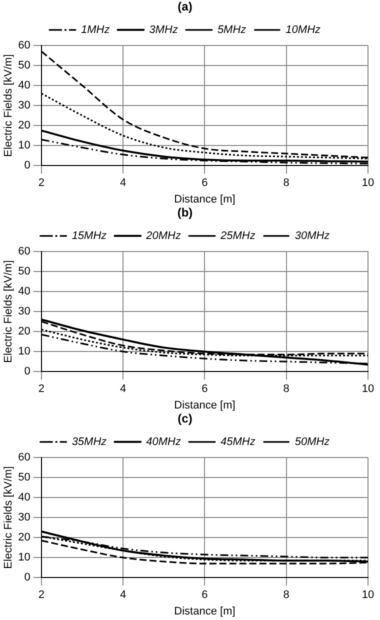  Describe the element at coordinates (185, 7) in the screenshot. I see `chart-title: (a)` at that location.